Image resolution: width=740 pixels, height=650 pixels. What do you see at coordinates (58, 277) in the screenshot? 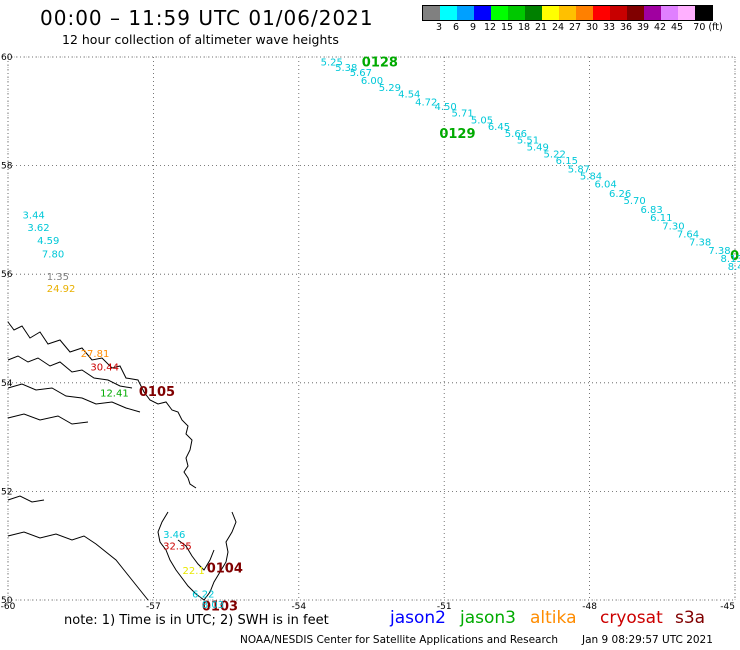
I see `wave-height-value: 1.35` at bounding box center [58, 277].